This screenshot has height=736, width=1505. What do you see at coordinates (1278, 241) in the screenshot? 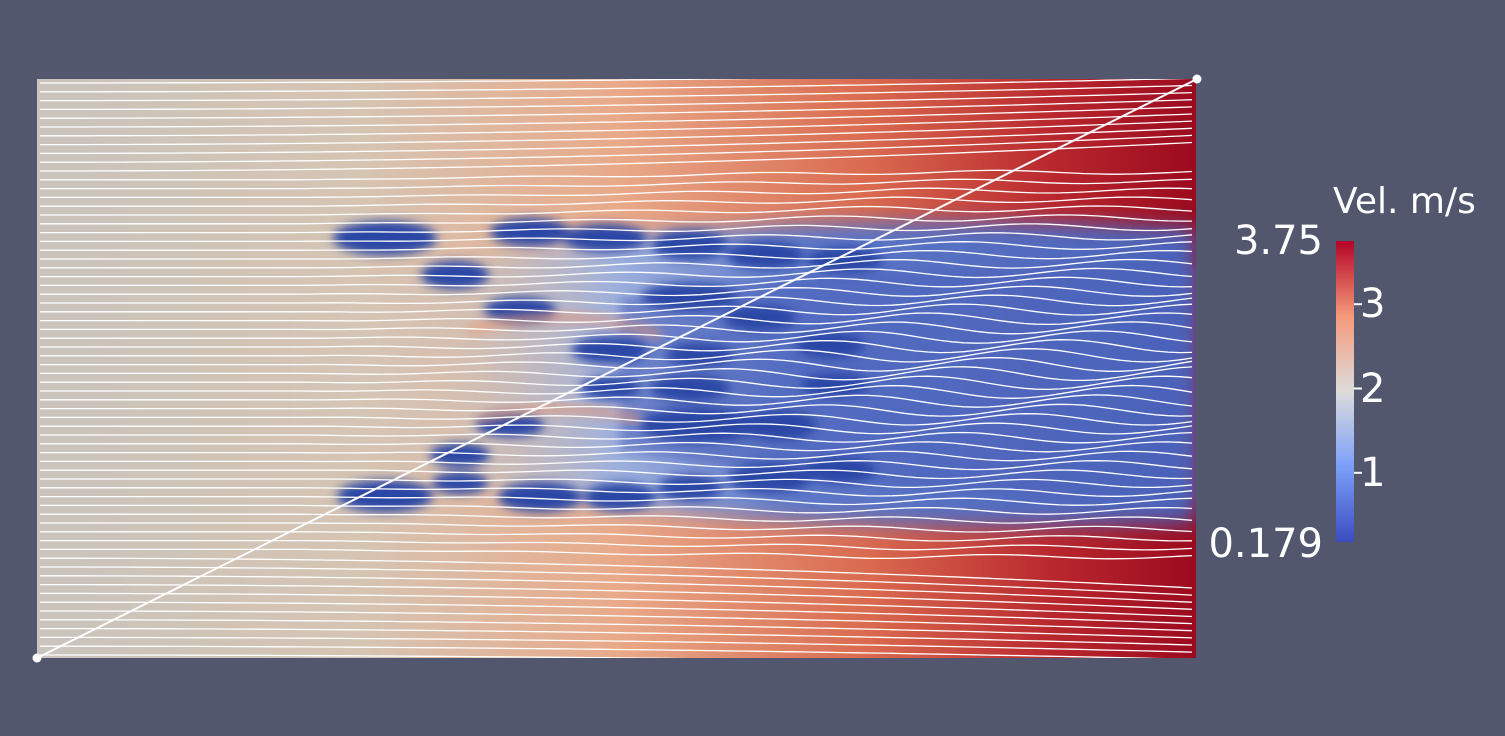
I see `color-legend-max-label: 3.75` at bounding box center [1278, 241].